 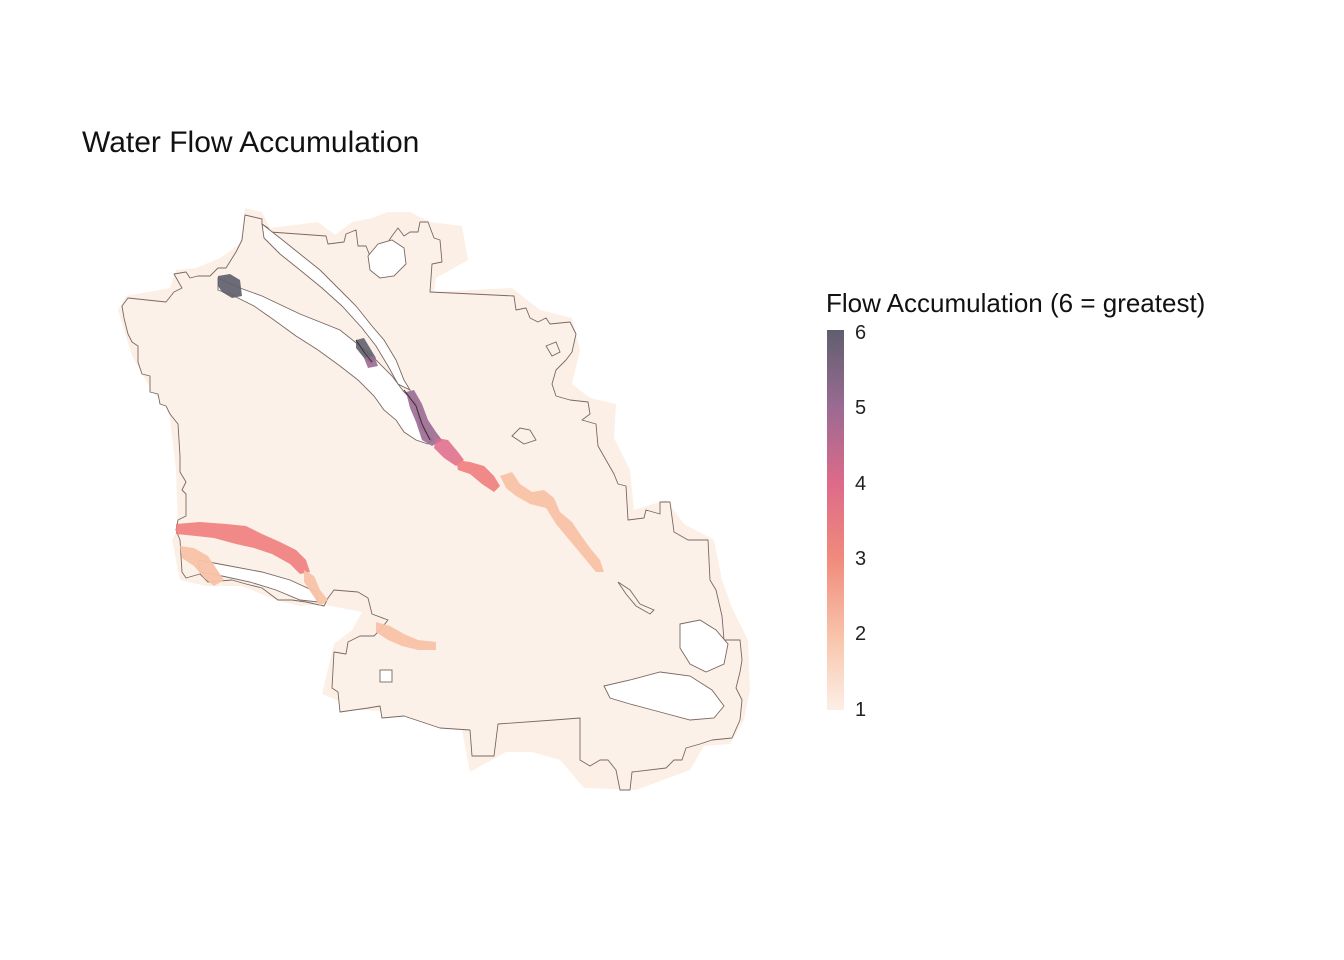 What do you see at coordinates (364, 351) in the screenshot?
I see `stream-line-nw` at bounding box center [364, 351].